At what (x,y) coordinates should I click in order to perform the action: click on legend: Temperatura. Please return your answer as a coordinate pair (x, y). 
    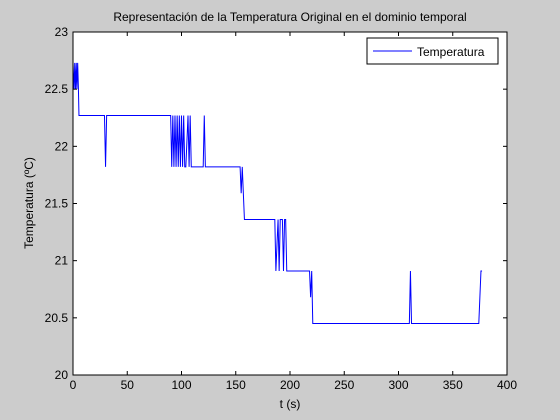
    Looking at the image, I should click on (432, 51).